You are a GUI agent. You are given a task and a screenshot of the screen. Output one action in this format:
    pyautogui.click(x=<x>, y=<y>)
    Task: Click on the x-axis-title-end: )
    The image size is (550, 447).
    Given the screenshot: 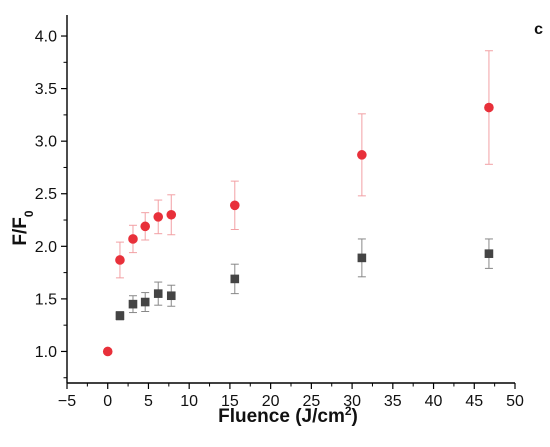 What is the action you would take?
    pyautogui.click(x=355, y=416)
    